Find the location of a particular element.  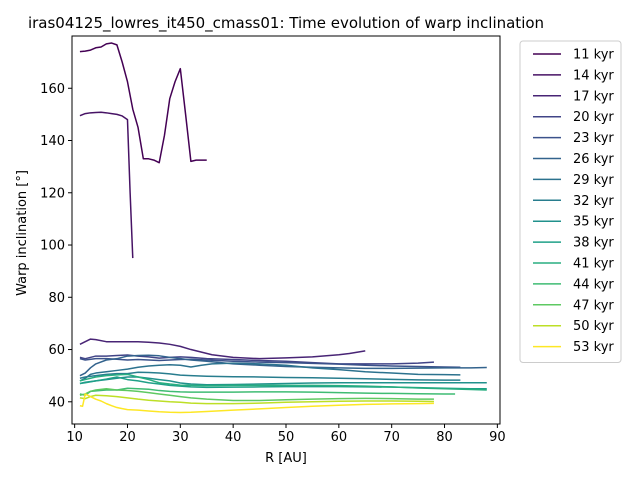

x-tick-label: 90 is located at coordinates (497, 437).